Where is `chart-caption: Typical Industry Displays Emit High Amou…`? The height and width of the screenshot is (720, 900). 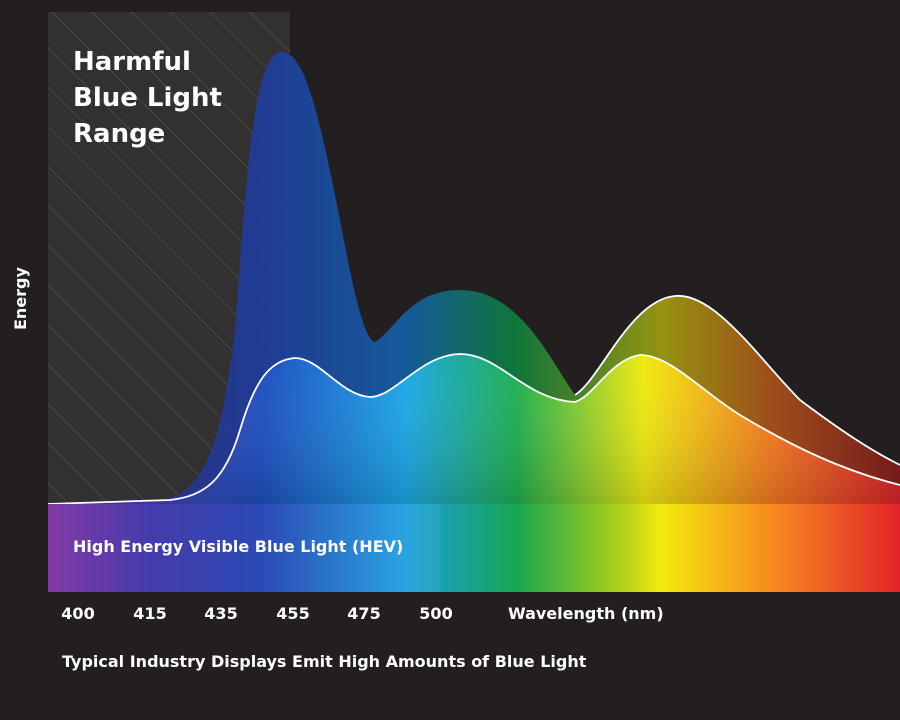 chart-caption: Typical Industry Displays Emit High Amou… is located at coordinates (324, 661).